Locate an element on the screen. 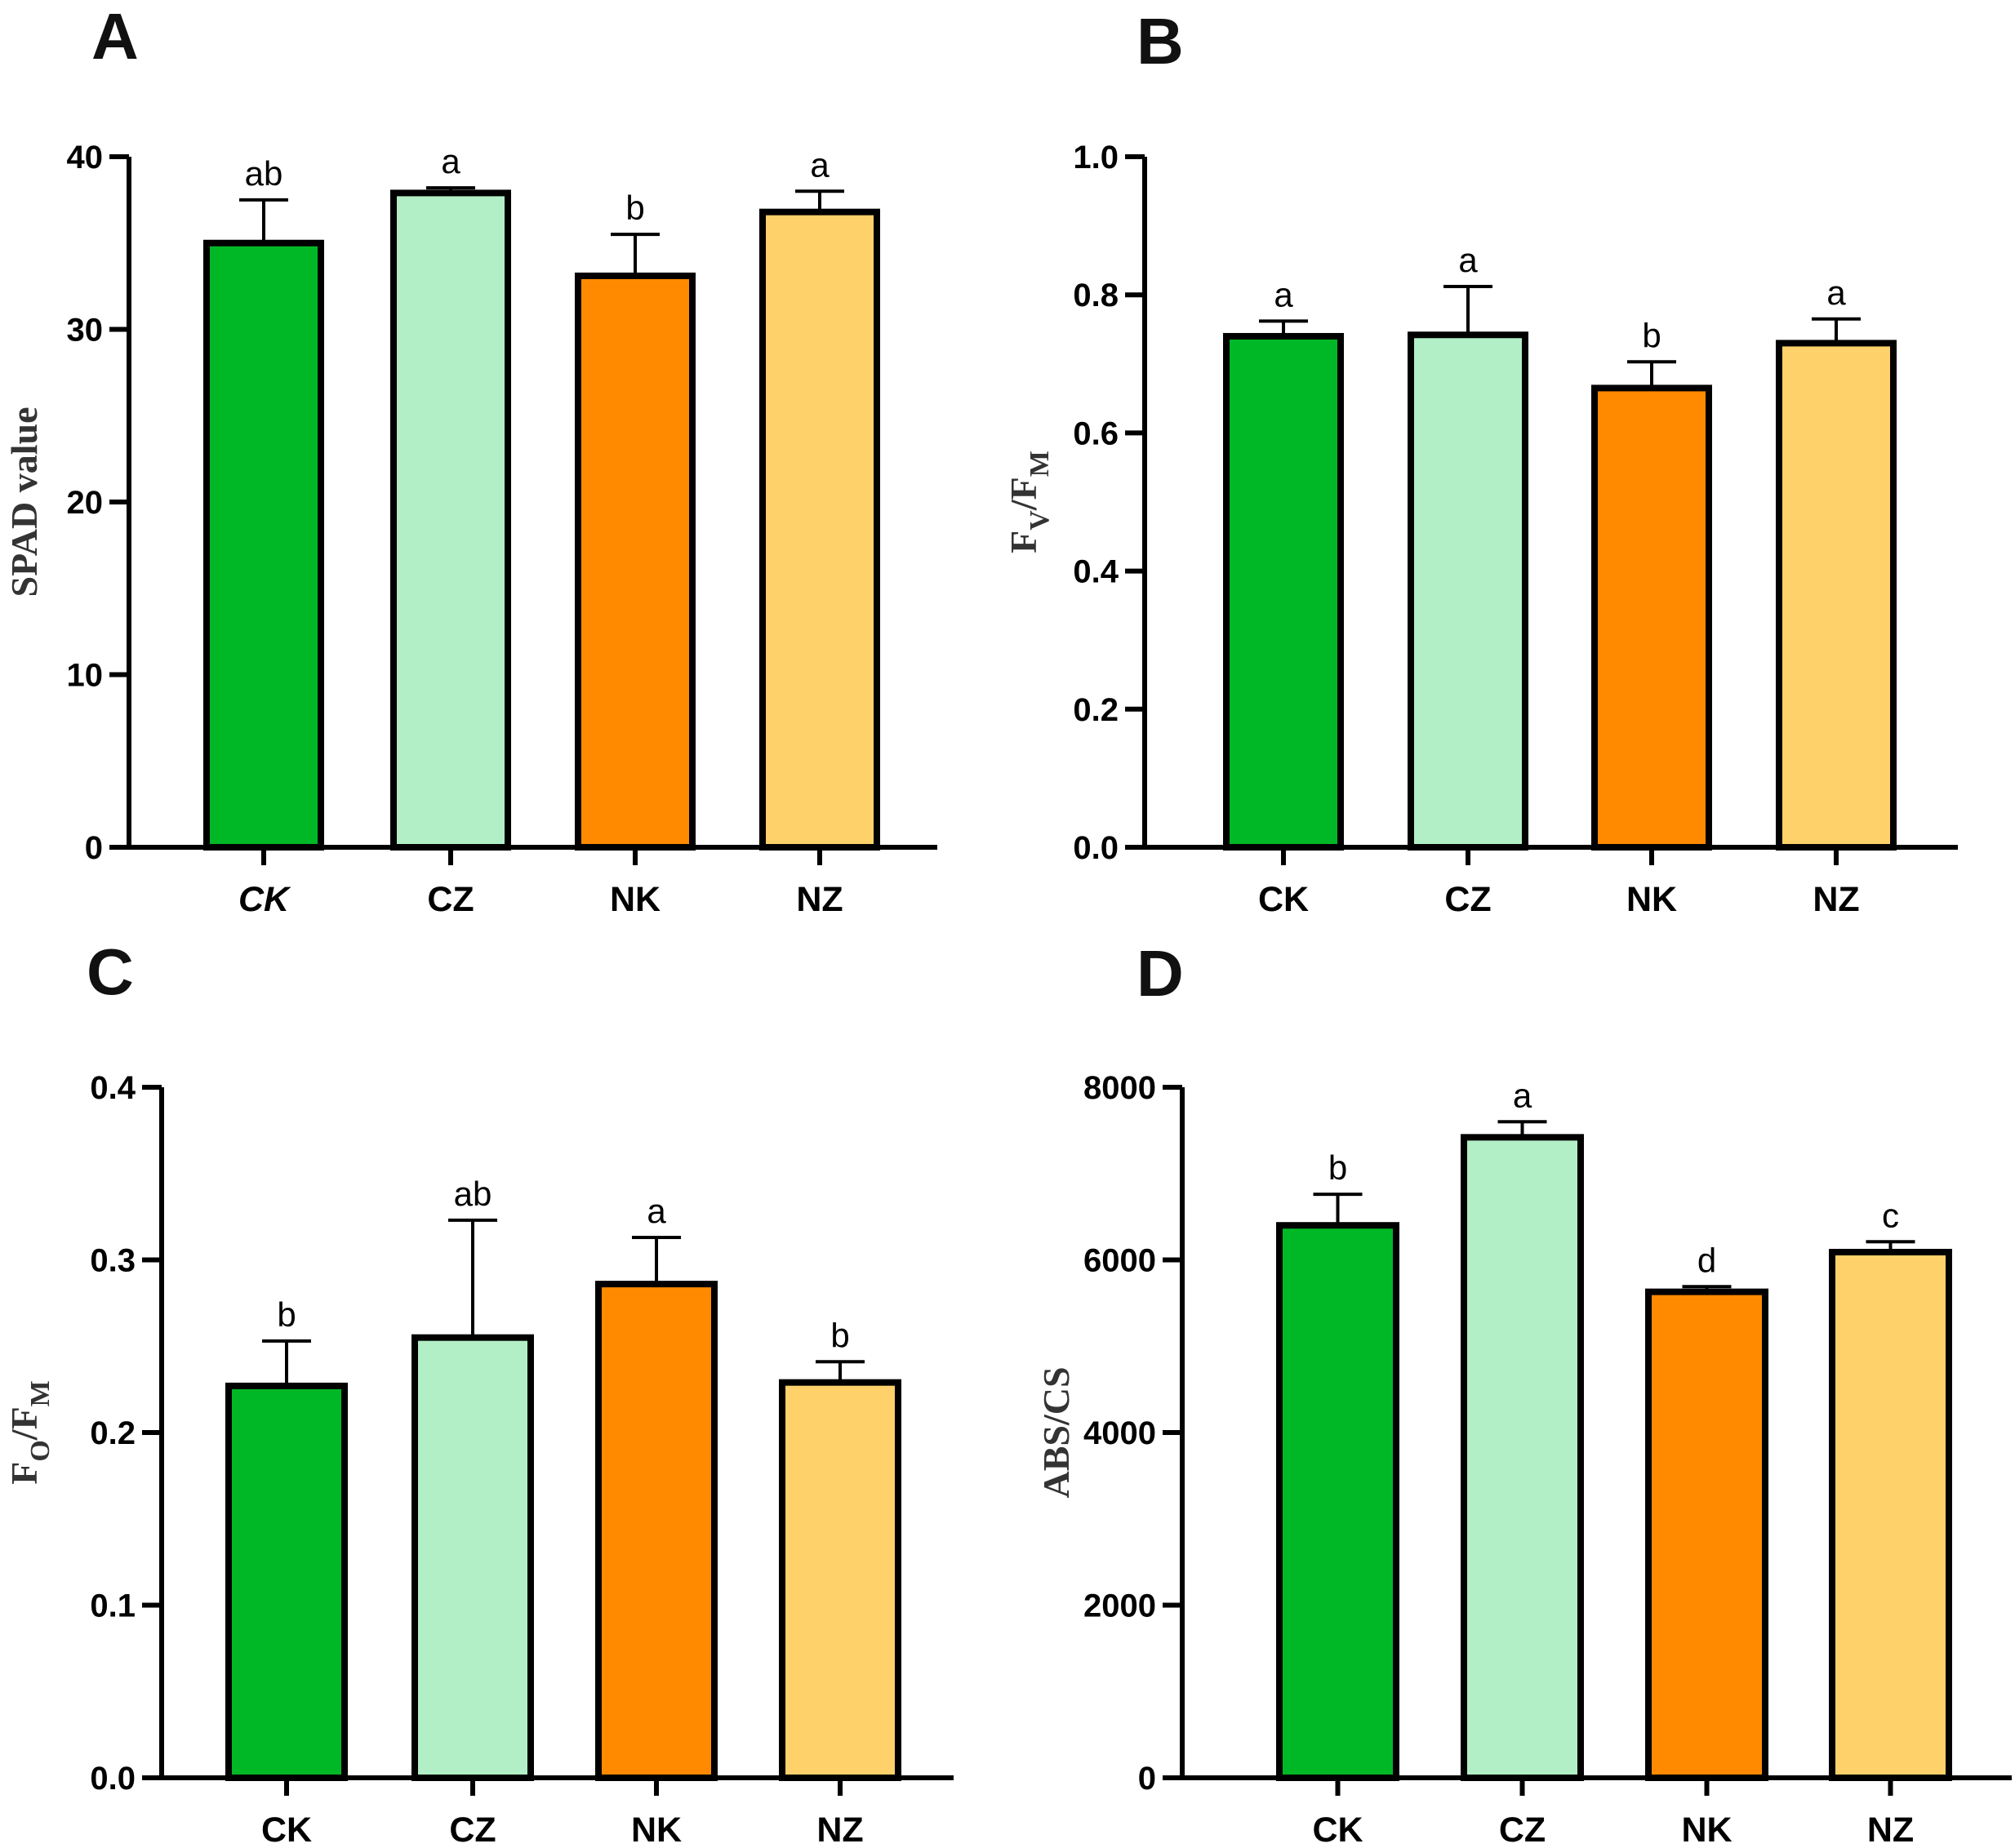 Image resolution: width=2015 pixels, height=1848 pixels. y-tick-label: 0.3 is located at coordinates (113, 1261).